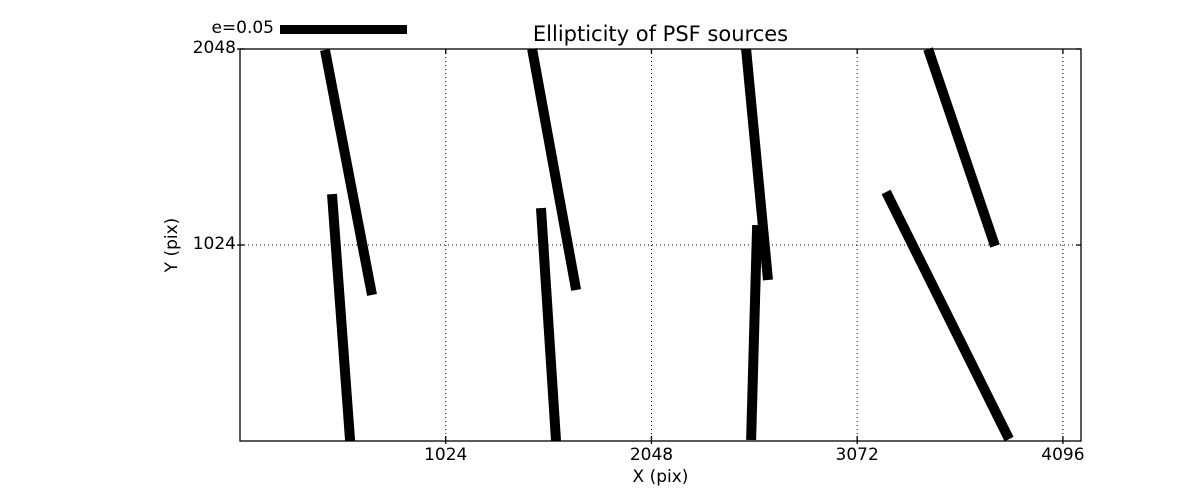 The width and height of the screenshot is (1200, 490). Describe the element at coordinates (242, 28) in the screenshot. I see `legend-scale-label: e=0.05` at that location.